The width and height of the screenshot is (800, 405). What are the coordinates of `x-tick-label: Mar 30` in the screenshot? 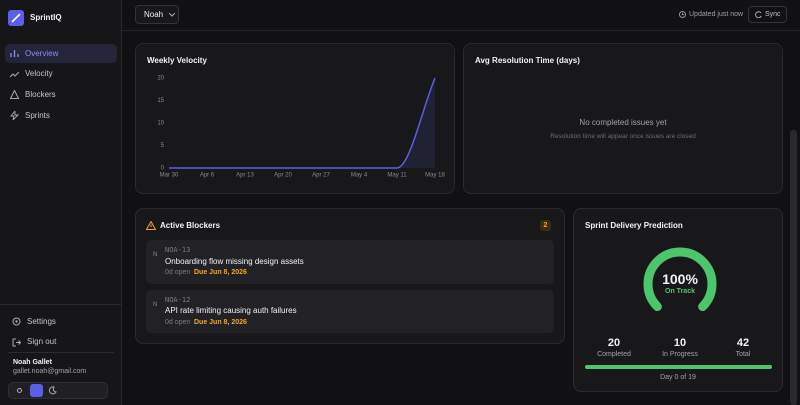 It's located at (169, 176).